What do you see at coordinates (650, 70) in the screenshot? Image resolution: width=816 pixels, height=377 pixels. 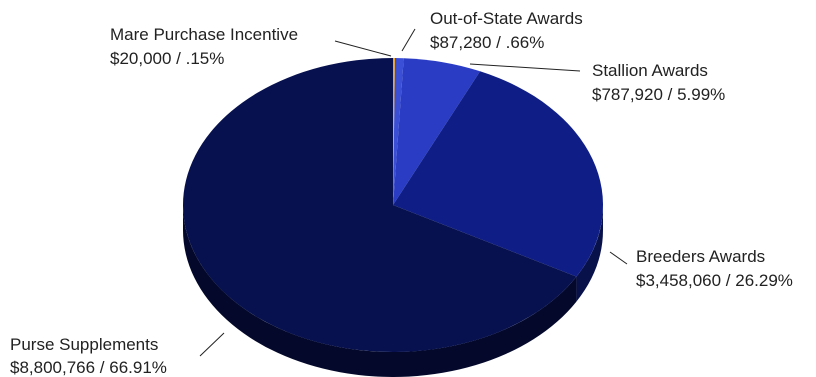 I see `slice-label-stallion: Stallion Awards` at bounding box center [650, 70].